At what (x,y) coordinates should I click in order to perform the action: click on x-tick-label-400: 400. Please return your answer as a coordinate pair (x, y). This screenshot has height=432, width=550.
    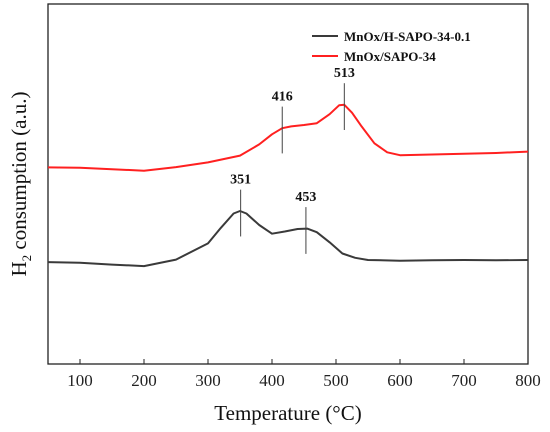
    Looking at the image, I should click on (272, 380).